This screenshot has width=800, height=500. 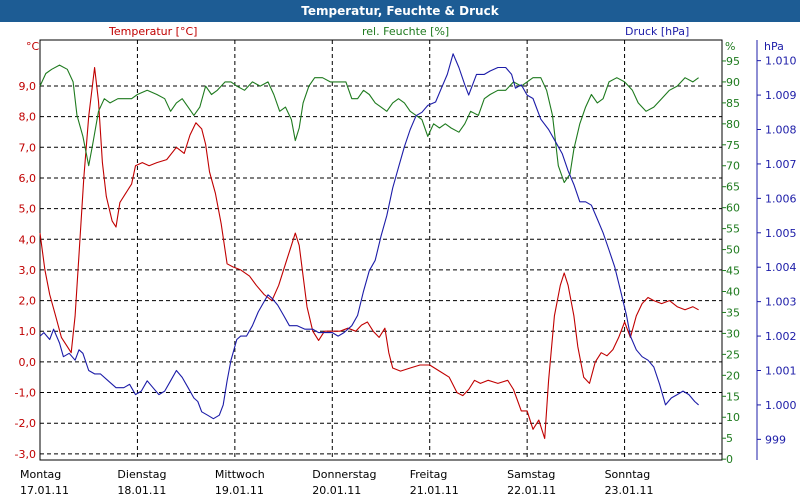 I want to click on humidity-tick-label: 15, so click(x=733, y=396).